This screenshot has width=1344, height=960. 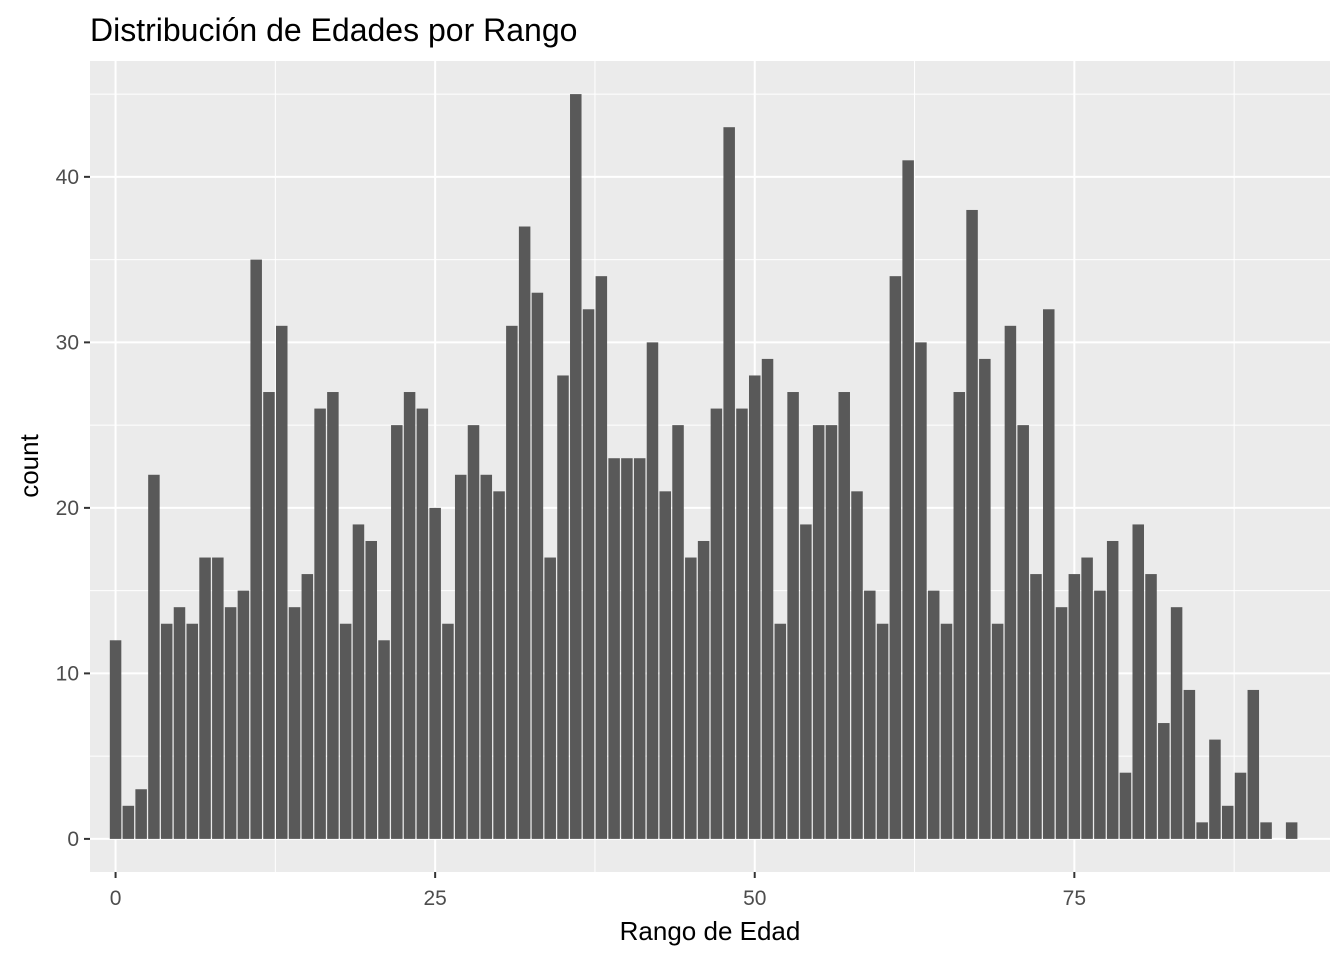 I want to click on y-tick-label: 0, so click(x=73, y=839).